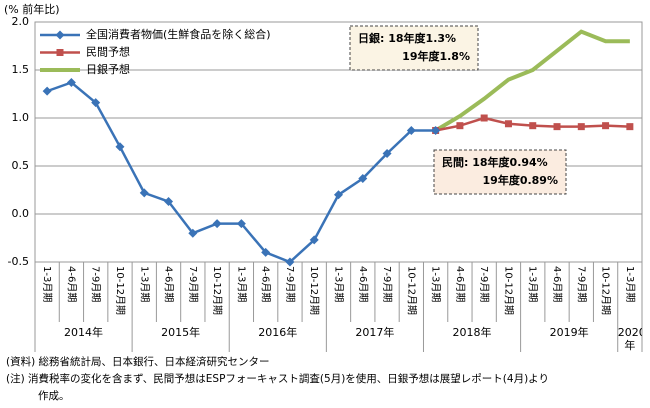  I want to click on legend-label: 民間予想, so click(108, 52).